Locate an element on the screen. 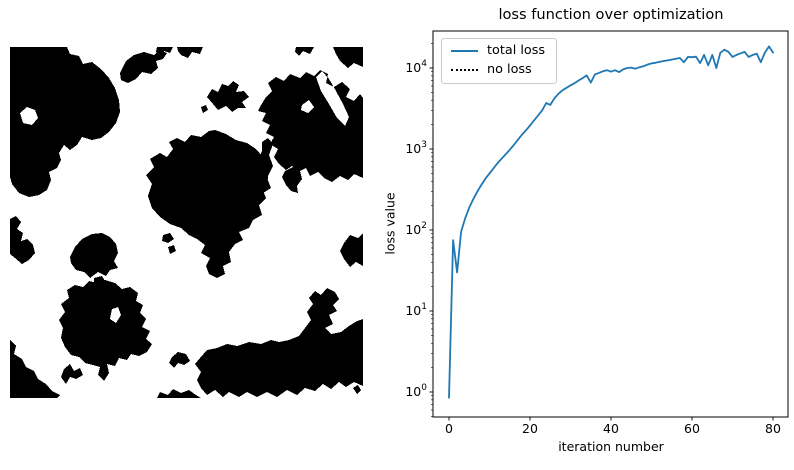  y-tick-label: 10² is located at coordinates (416, 229).